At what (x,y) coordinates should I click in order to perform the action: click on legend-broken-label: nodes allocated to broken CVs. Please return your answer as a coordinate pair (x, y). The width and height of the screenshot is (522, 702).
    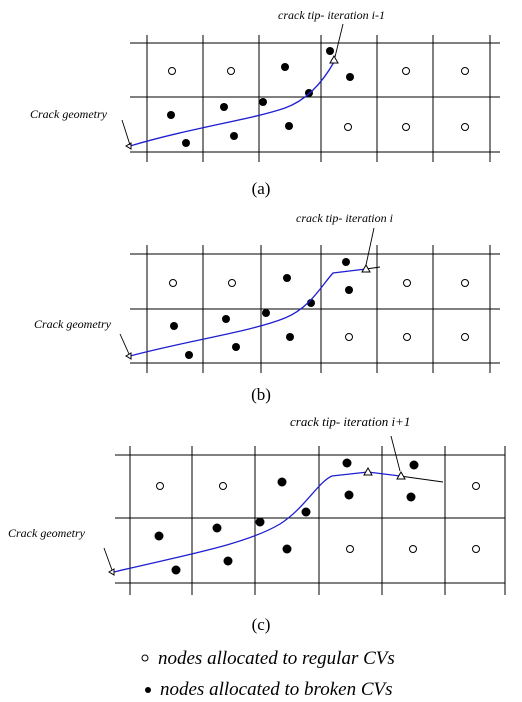
    Looking at the image, I should click on (276, 689).